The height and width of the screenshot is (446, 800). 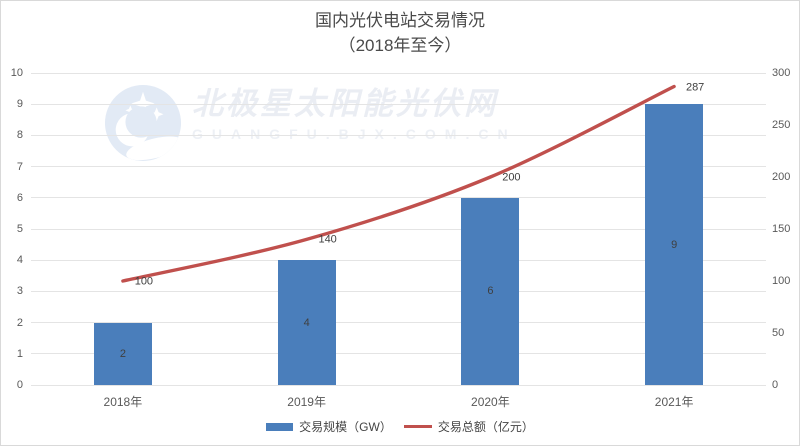 I want to click on line-value-label: 287, so click(x=695, y=87).